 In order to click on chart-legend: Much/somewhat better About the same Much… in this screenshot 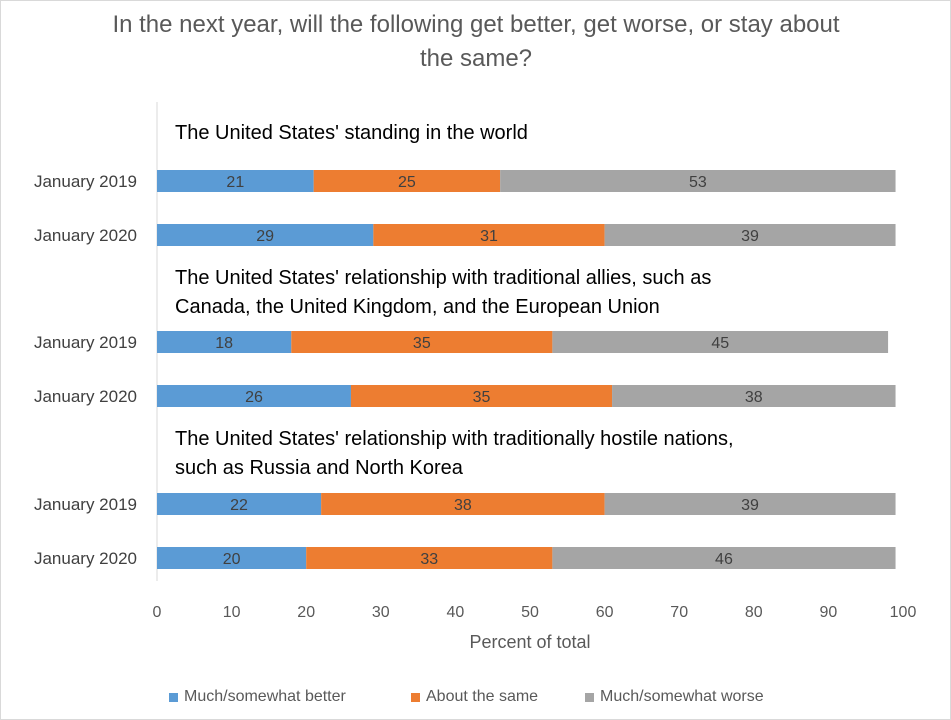, I will do `click(475, 699)`.